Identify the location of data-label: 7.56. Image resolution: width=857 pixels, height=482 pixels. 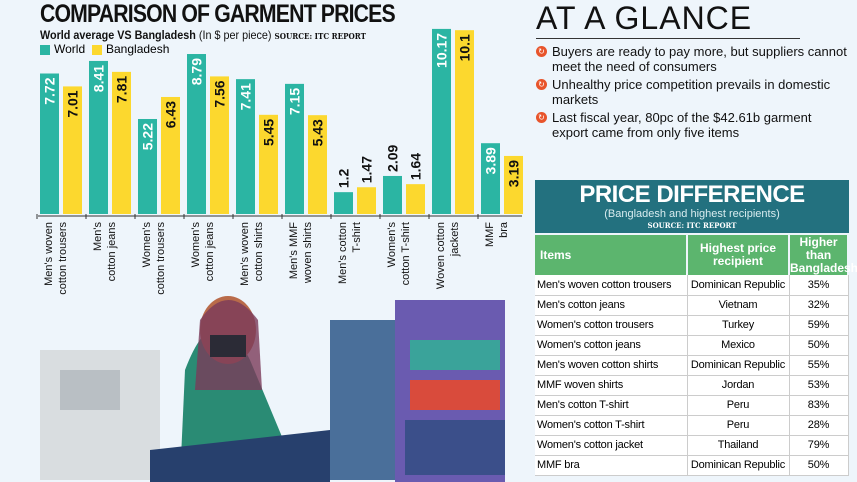
(220, 93).